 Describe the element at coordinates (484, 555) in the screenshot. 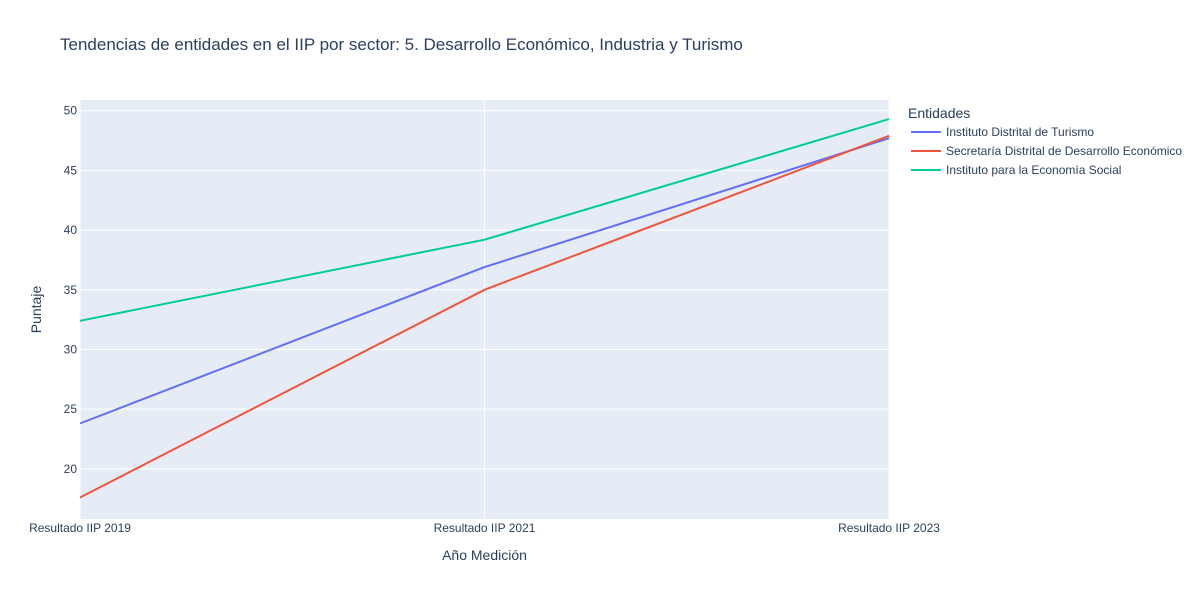

I see `x-axis-title: Año Medición` at that location.